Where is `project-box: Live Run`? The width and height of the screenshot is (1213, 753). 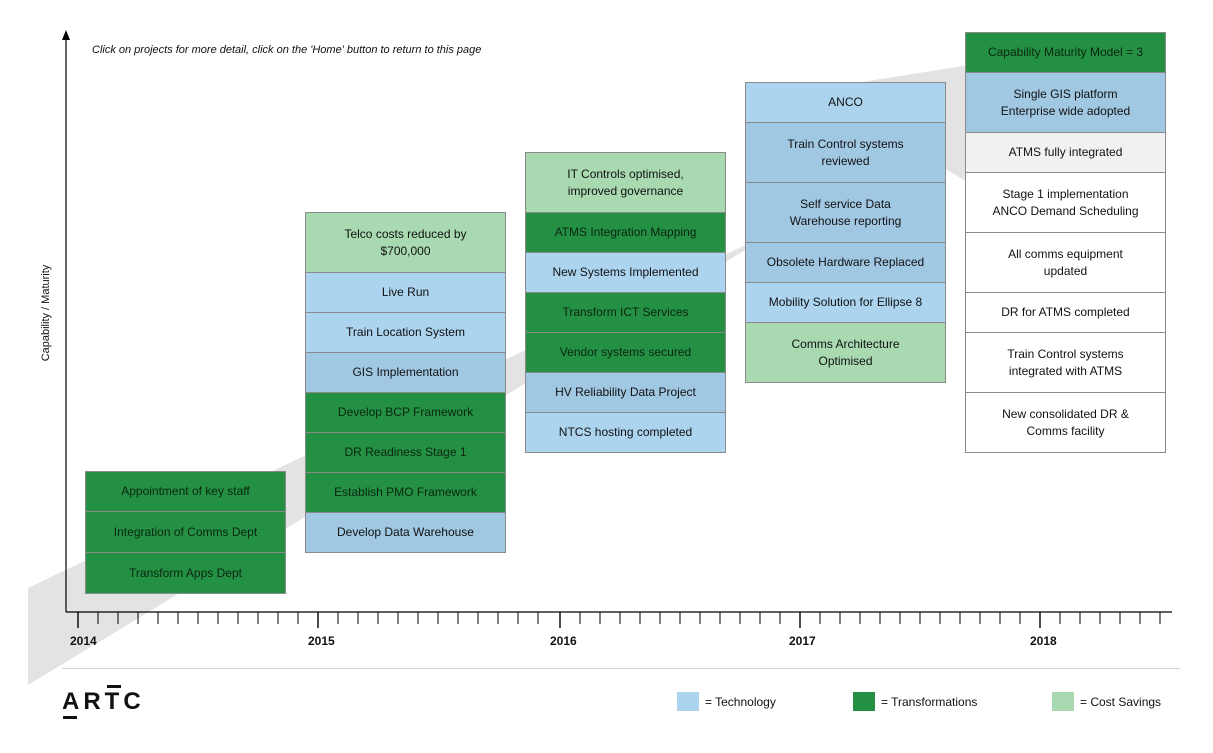
project-box: Live Run is located at coordinates (405, 292).